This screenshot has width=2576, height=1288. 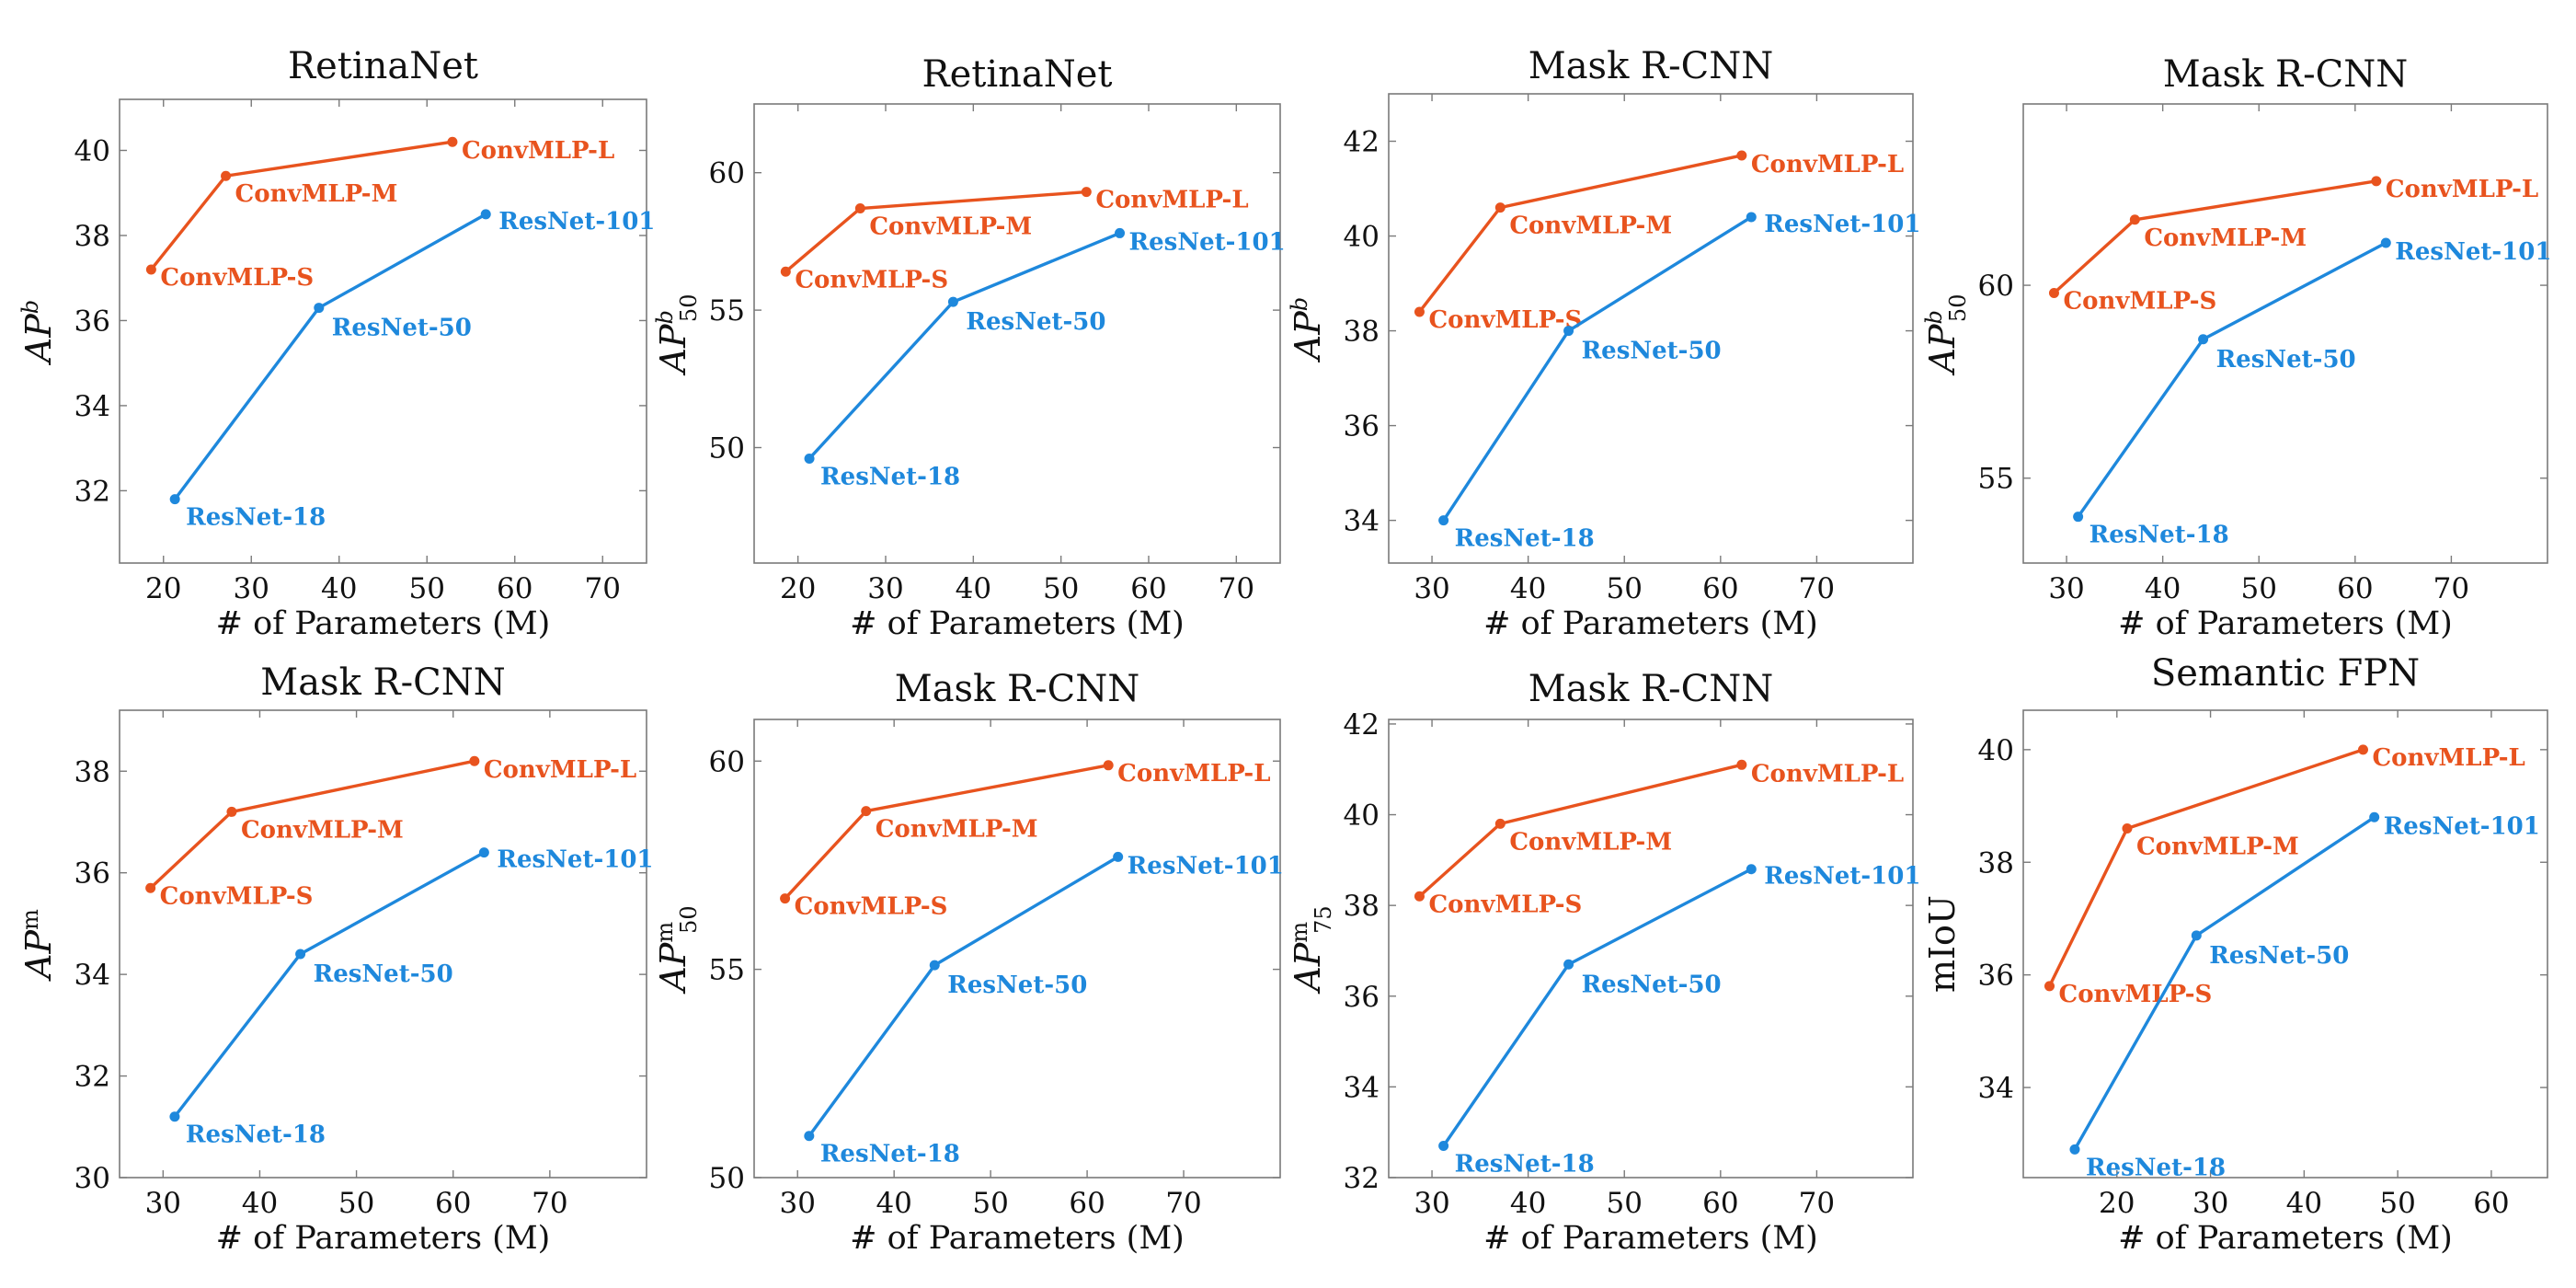 I want to click on y-axis-label: APm, so click(x=38, y=945).